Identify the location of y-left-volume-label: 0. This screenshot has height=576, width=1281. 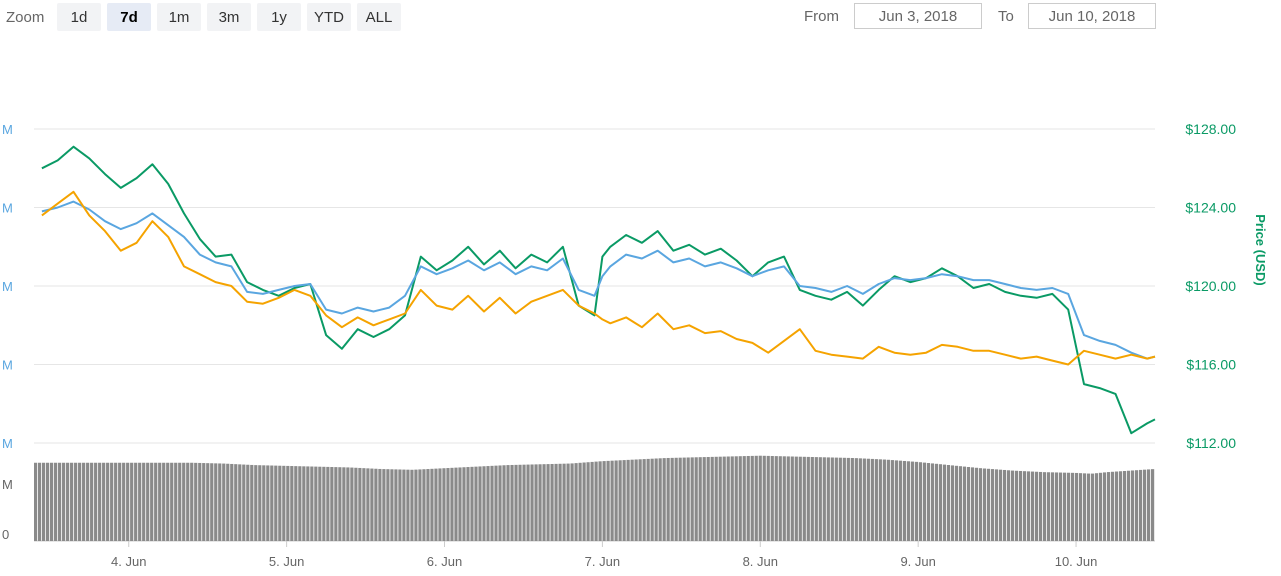
(5, 534).